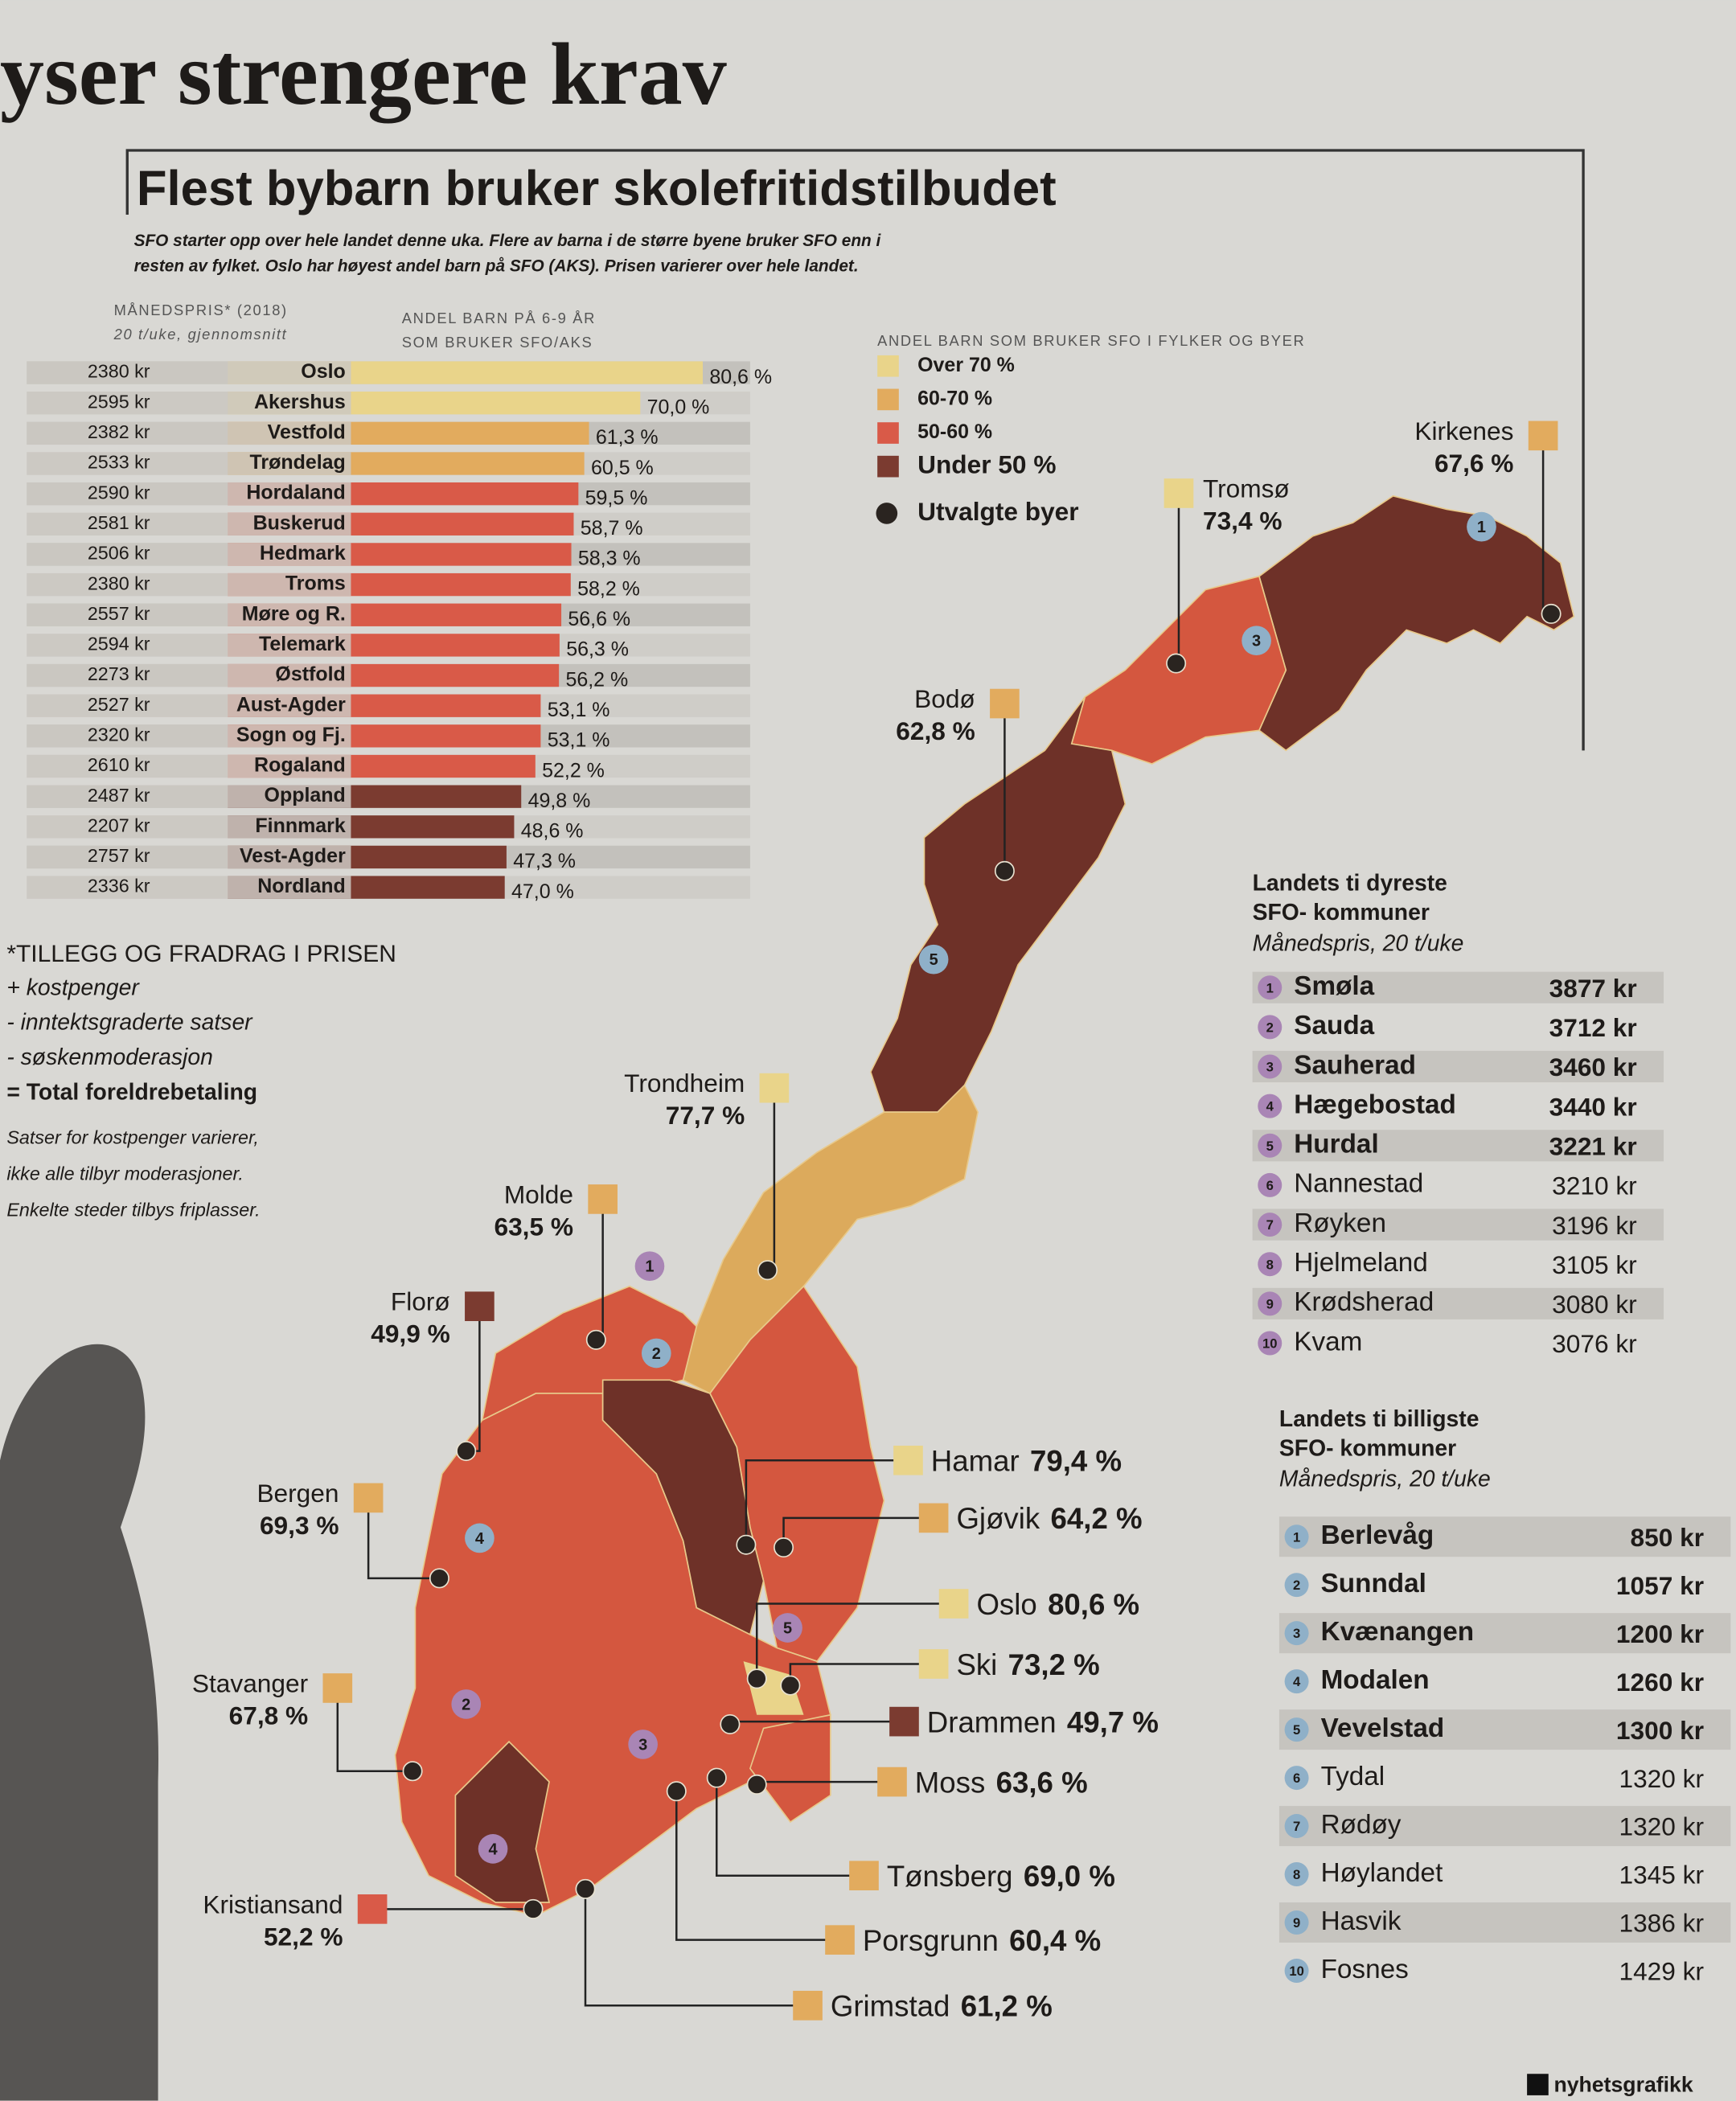 The width and height of the screenshot is (1736, 2101). What do you see at coordinates (1296, 1778) in the screenshot?
I see `rank-number: 6` at bounding box center [1296, 1778].